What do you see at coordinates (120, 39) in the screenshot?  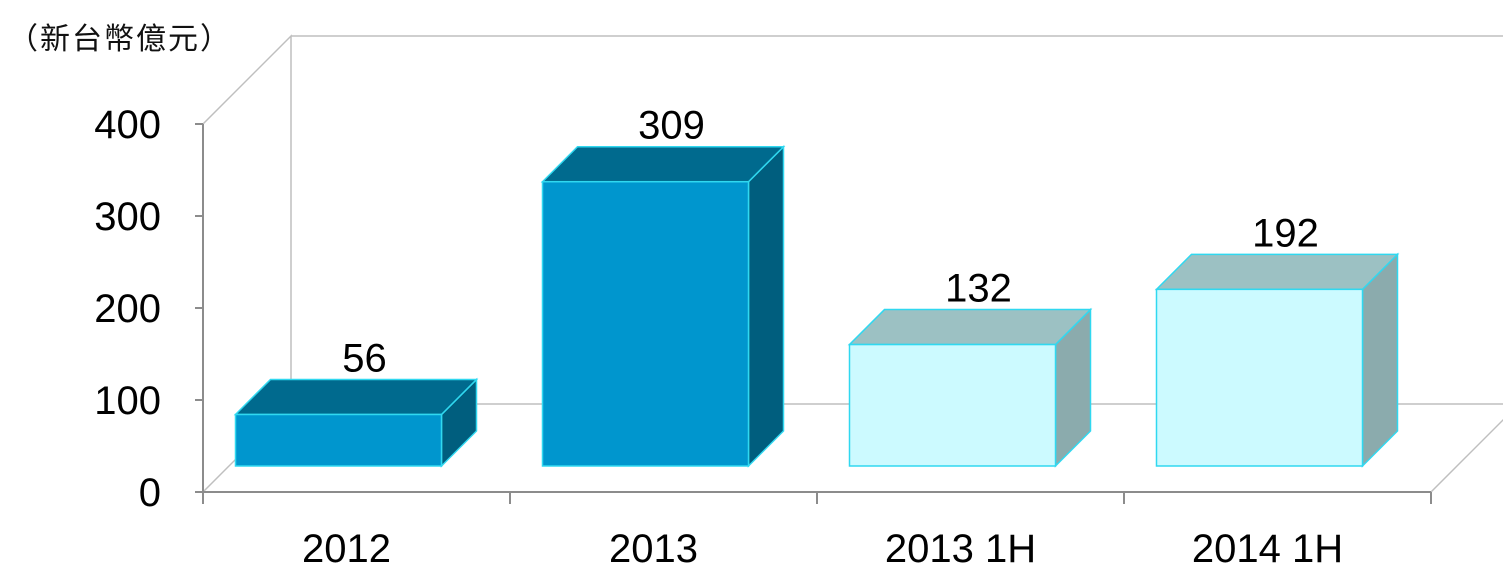 I see `unit-label: （新台幣億元）` at bounding box center [120, 39].